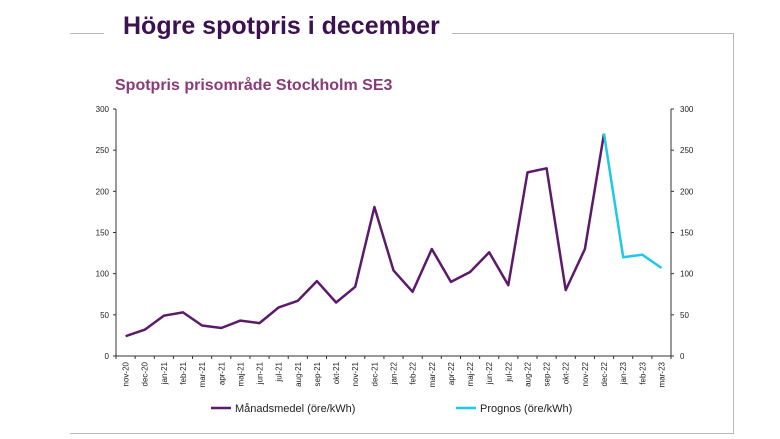  I want to click on x-tick-label: sep-22, so click(547, 373).